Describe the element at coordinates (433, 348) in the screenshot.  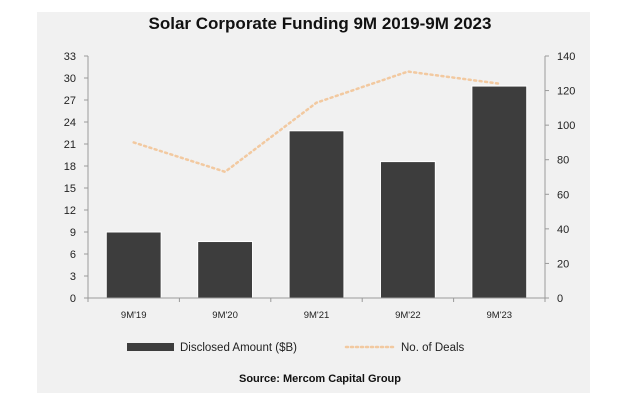
I see `legend-label-no-of-deals: No. of Deals` at that location.